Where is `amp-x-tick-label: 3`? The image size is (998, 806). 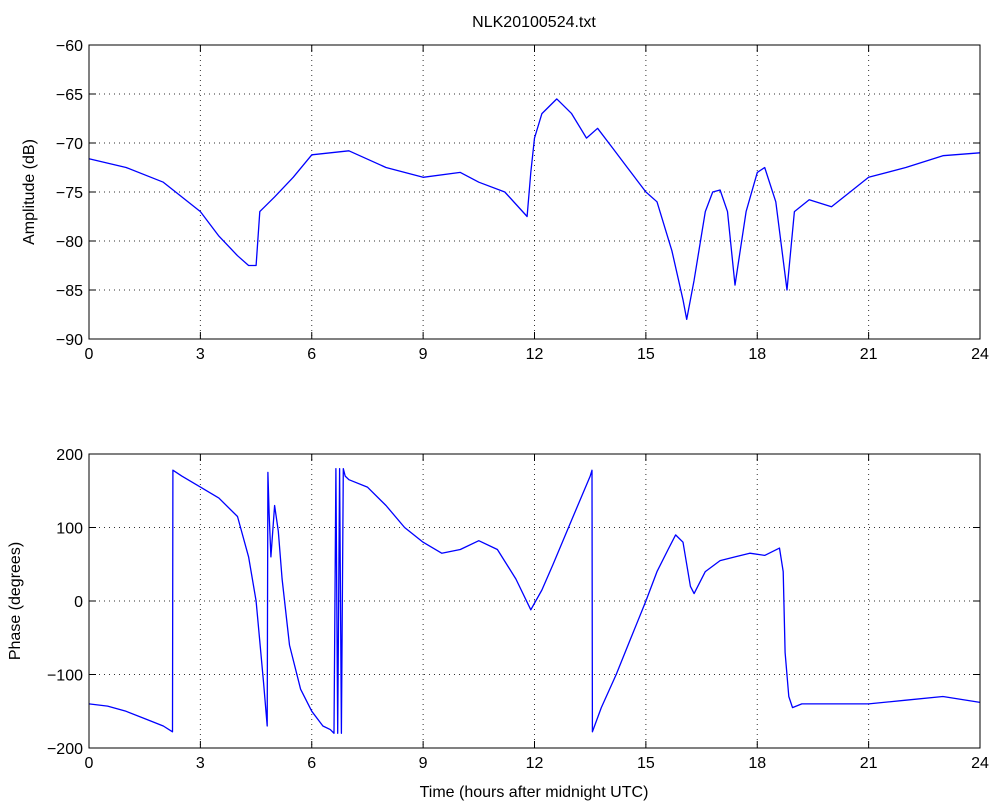 amp-x-tick-label: 3 is located at coordinates (200, 354).